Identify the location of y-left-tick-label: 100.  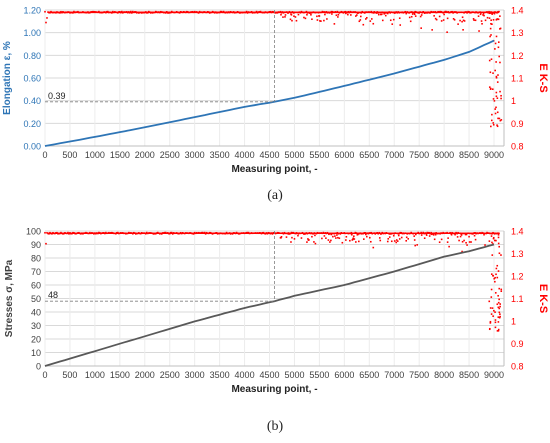
(33, 232).